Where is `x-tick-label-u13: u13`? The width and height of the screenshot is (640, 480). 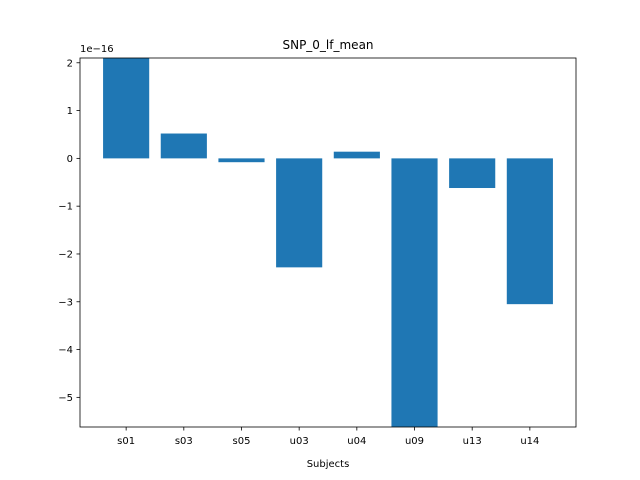
x-tick-label-u13: u13 is located at coordinates (472, 441).